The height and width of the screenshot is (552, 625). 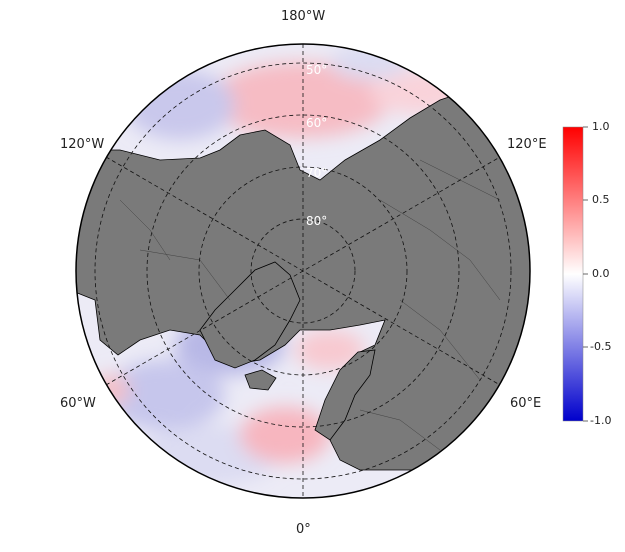 What do you see at coordinates (601, 126) in the screenshot?
I see `colorbar-tick-label: 1.0` at bounding box center [601, 126].